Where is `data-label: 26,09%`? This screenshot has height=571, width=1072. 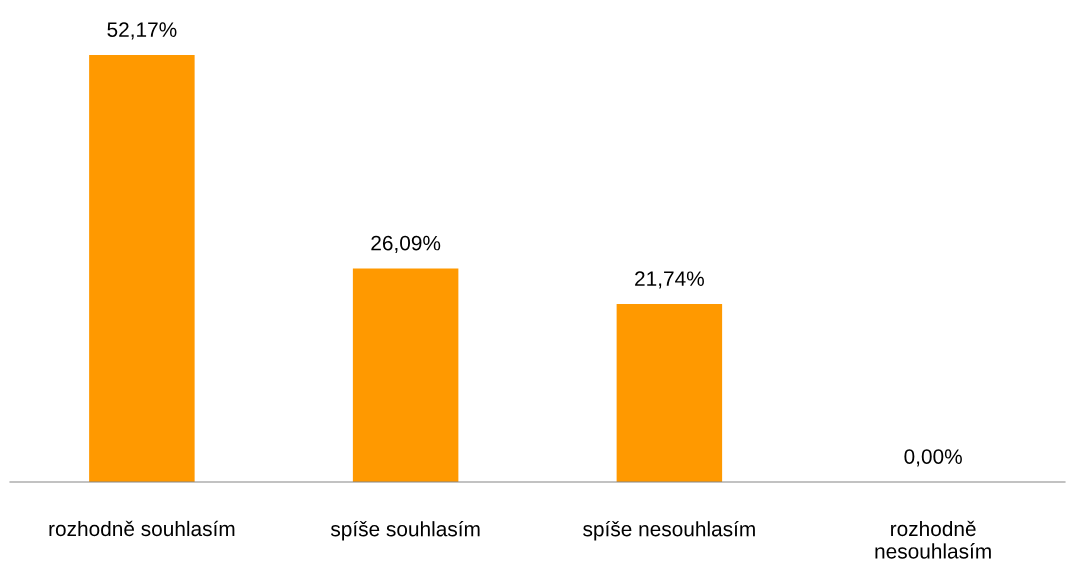 data-label: 26,09% is located at coordinates (406, 244).